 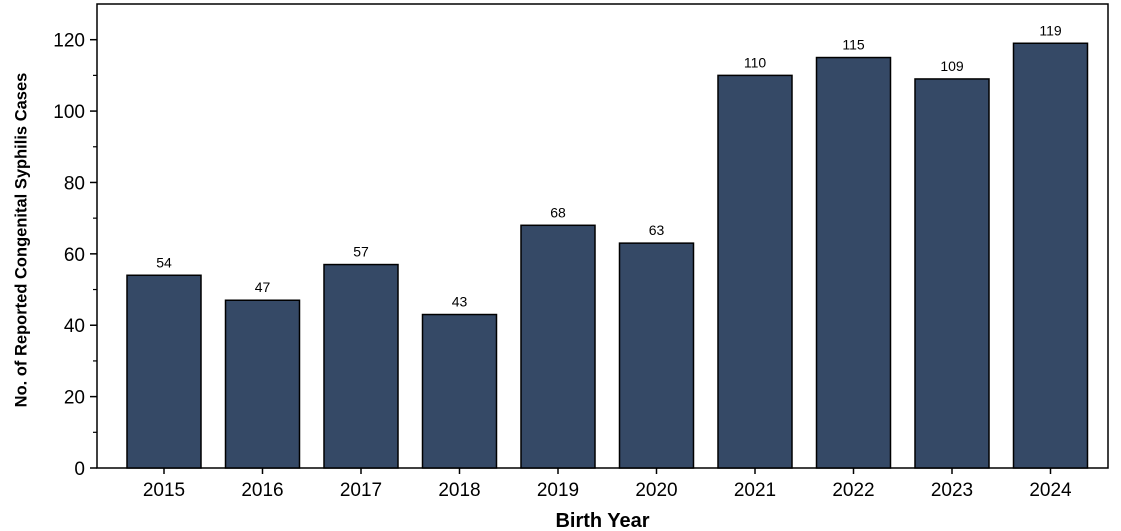 I want to click on bar-2023, so click(x=952, y=273).